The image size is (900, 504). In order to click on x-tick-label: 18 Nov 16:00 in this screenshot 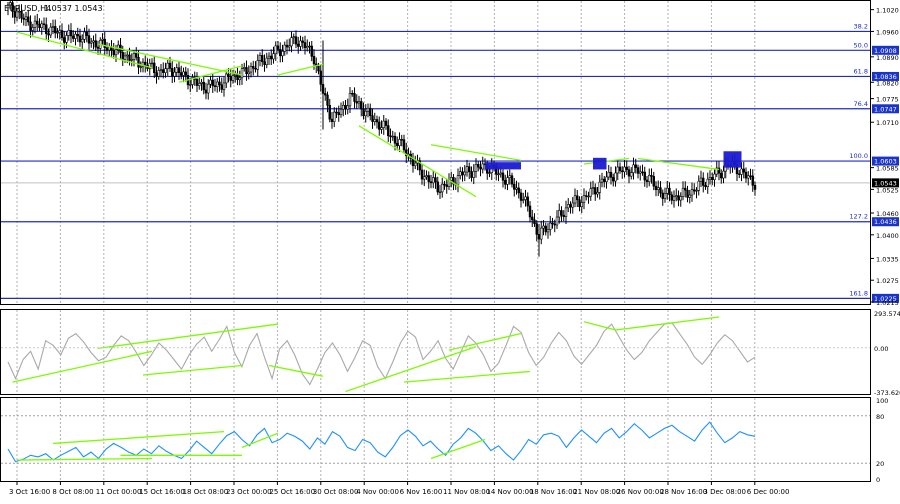, I will do `click(553, 492)`.